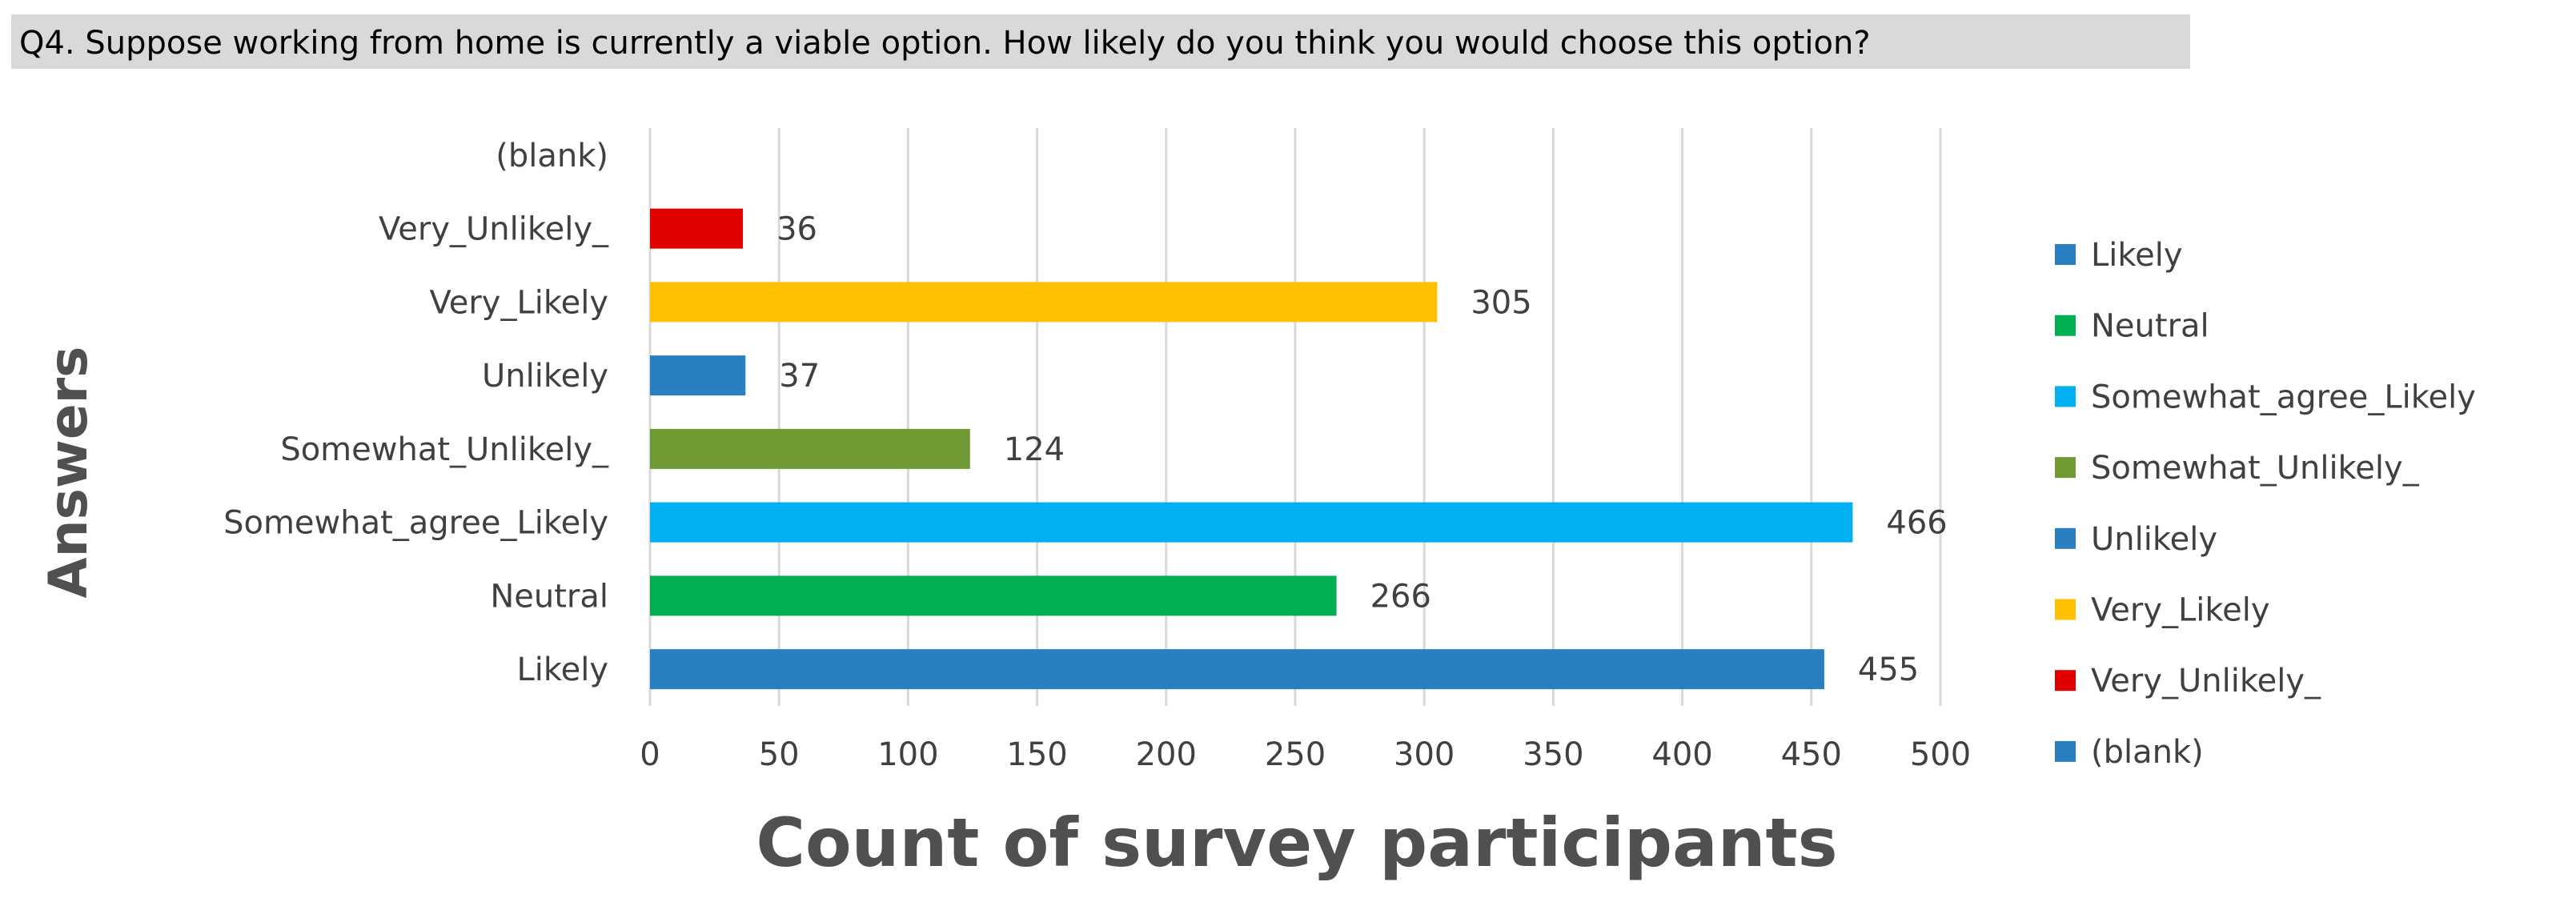 Image resolution: width=2576 pixels, height=914 pixels. I want to click on data-label: 305, so click(1501, 303).